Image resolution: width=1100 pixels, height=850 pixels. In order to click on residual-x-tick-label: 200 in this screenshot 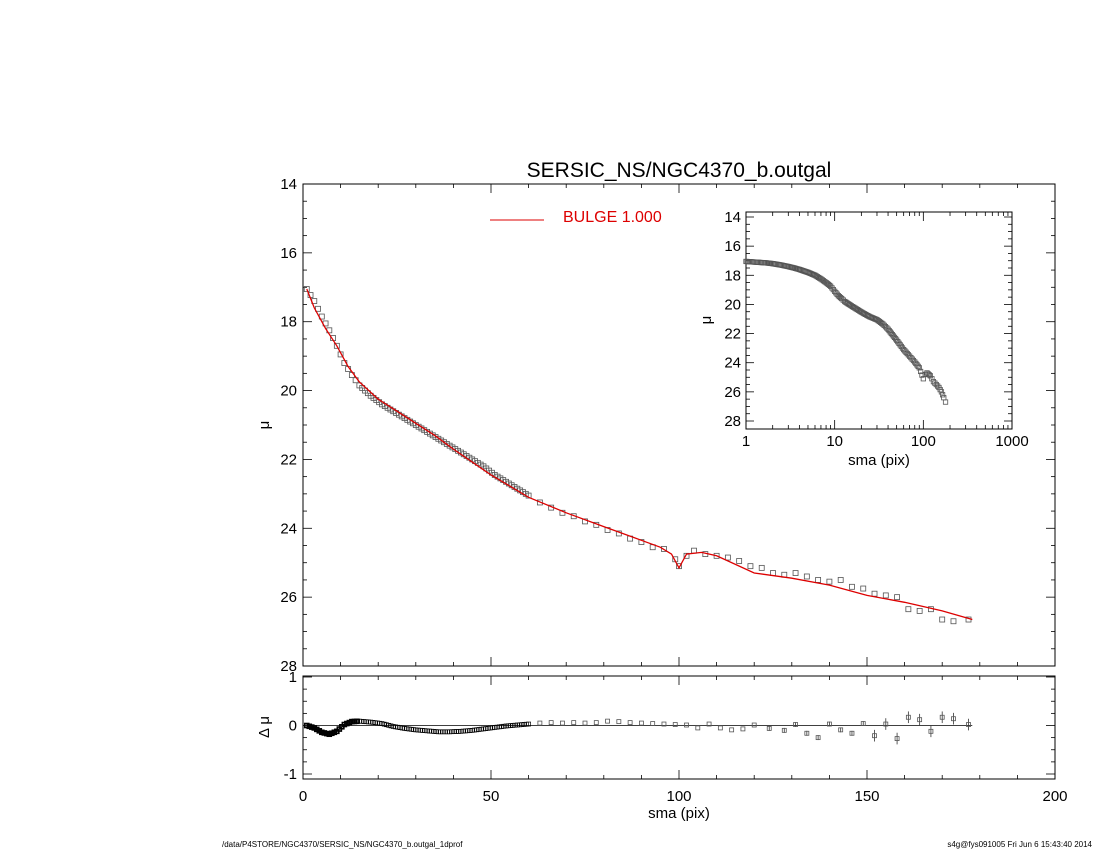, I will do `click(1054, 796)`.